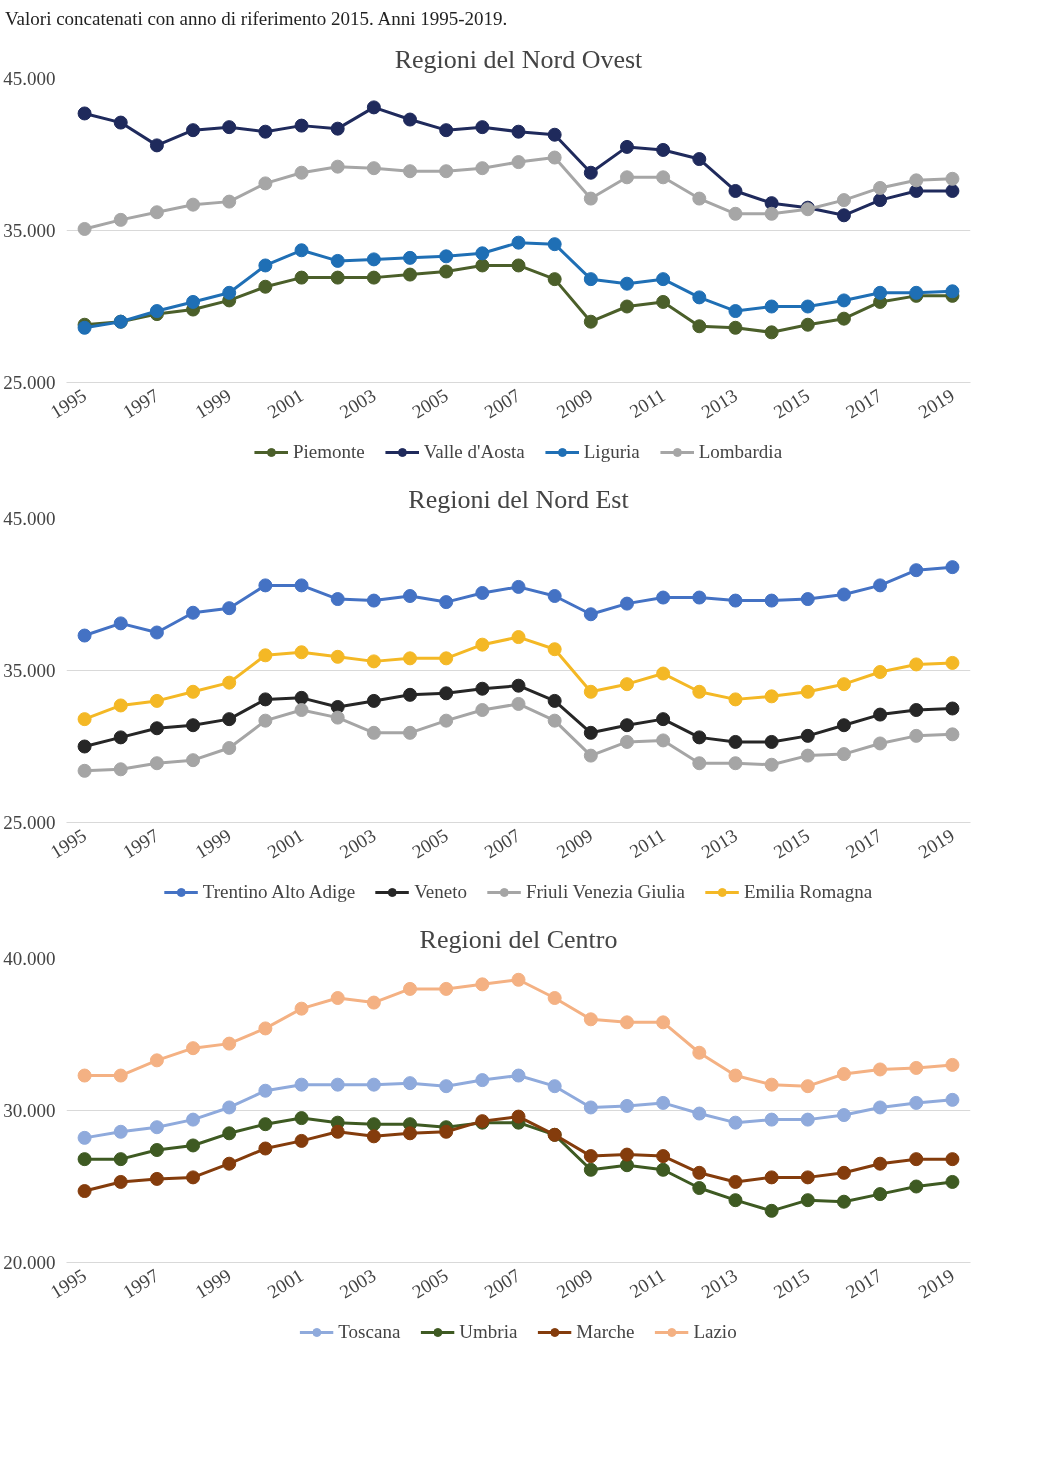 Image resolution: width=1056 pixels, height=1470 pixels. Describe the element at coordinates (29, 1111) in the screenshot. I see `y-tick-label: 30.000` at that location.